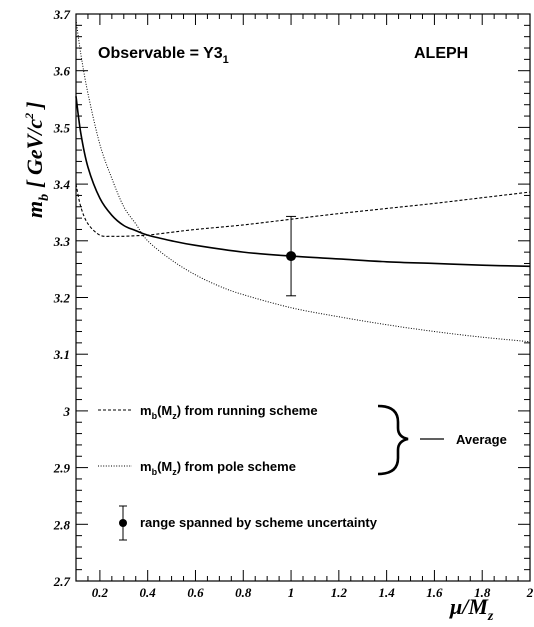 This screenshot has height=627, width=534. What do you see at coordinates (530, 592) in the screenshot?
I see `x-tick-label: 2` at bounding box center [530, 592].